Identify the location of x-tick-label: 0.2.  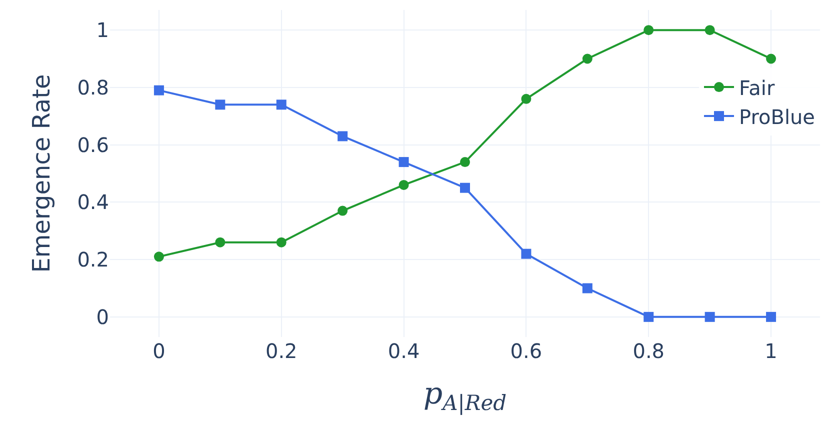
(281, 351).